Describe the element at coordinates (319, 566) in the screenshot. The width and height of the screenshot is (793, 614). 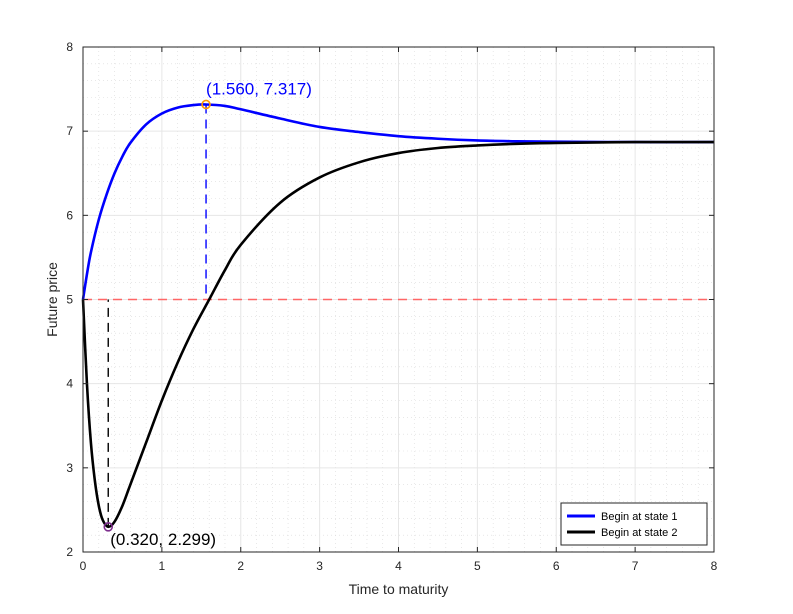
I see `x-tick-label: 3` at that location.